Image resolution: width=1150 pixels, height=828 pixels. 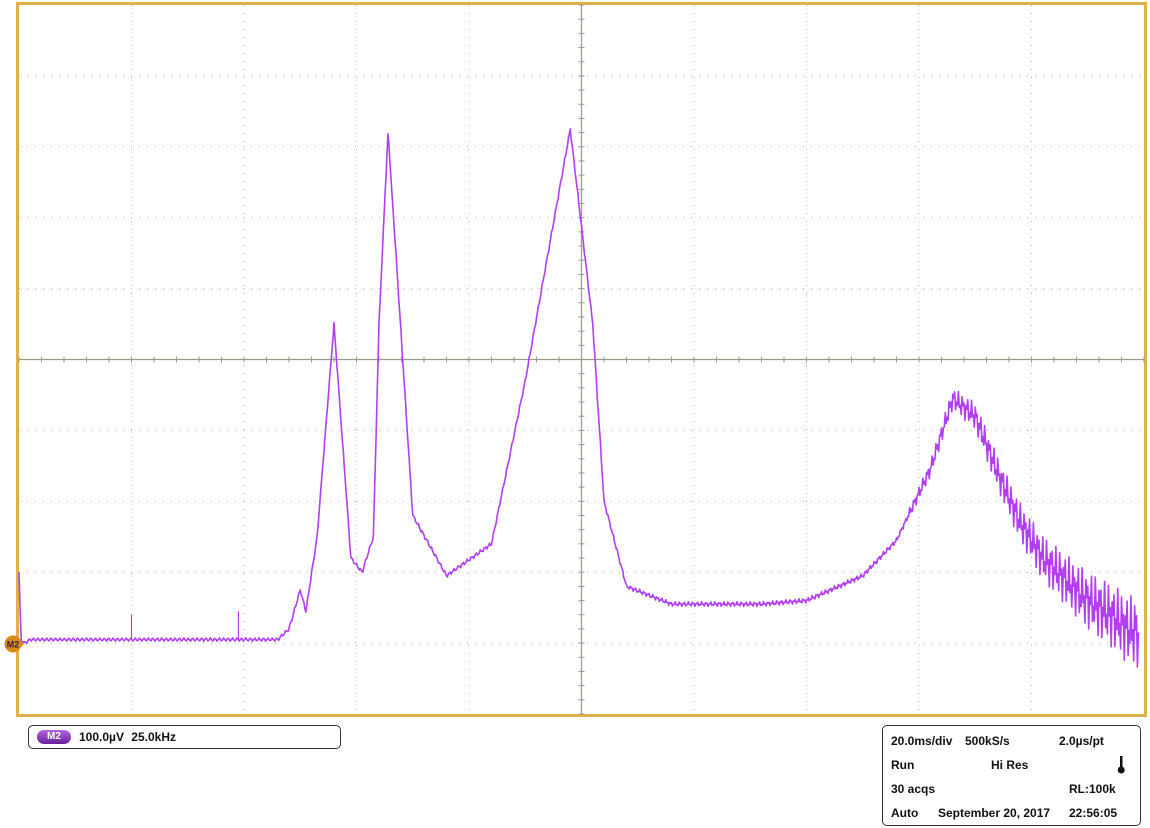 What do you see at coordinates (903, 765) in the screenshot?
I see `run-state: Run` at bounding box center [903, 765].